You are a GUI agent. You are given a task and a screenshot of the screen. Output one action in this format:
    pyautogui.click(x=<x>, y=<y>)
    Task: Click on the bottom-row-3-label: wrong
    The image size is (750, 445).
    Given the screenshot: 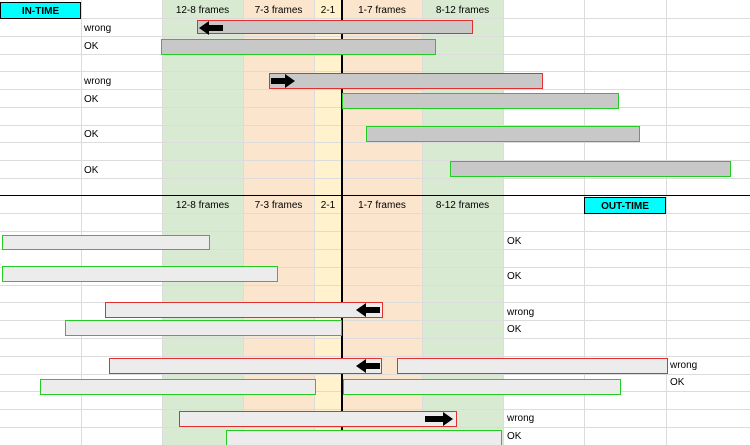 What is the action you would take?
    pyautogui.click(x=521, y=312)
    